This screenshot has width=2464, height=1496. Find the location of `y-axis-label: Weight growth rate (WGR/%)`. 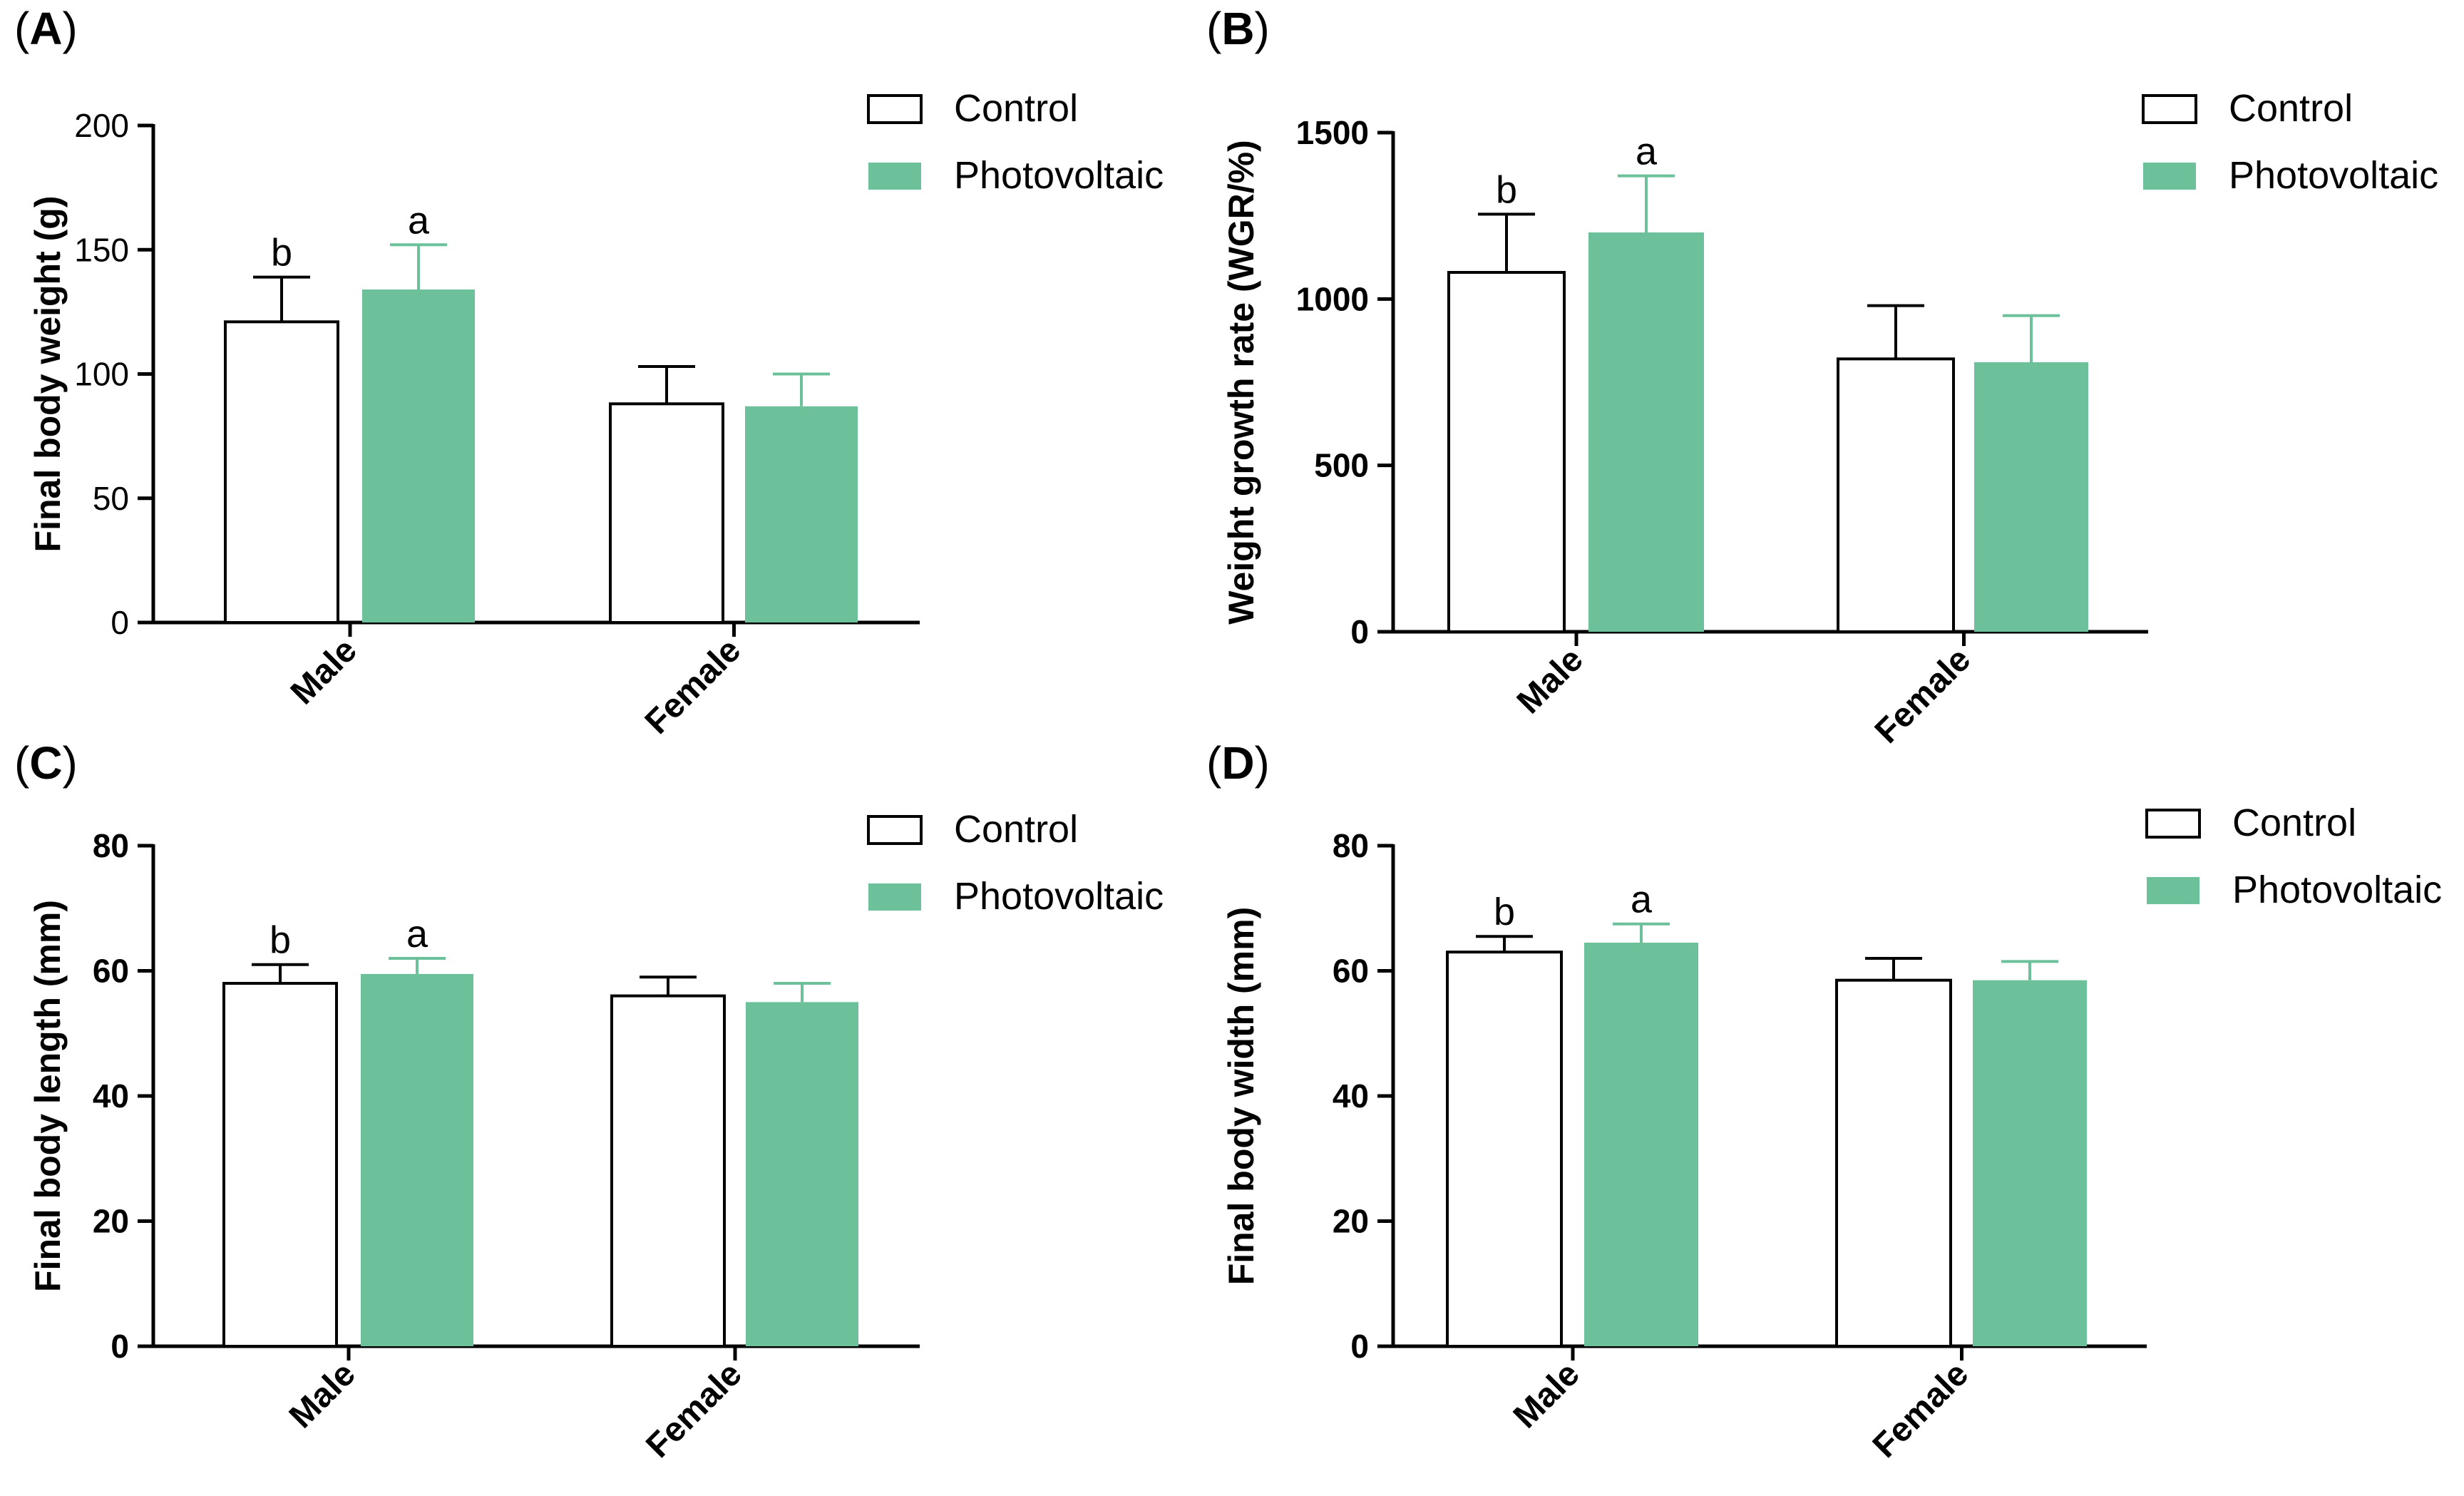

y-axis-label: Weight growth rate (WGR/%) is located at coordinates (1241, 382).